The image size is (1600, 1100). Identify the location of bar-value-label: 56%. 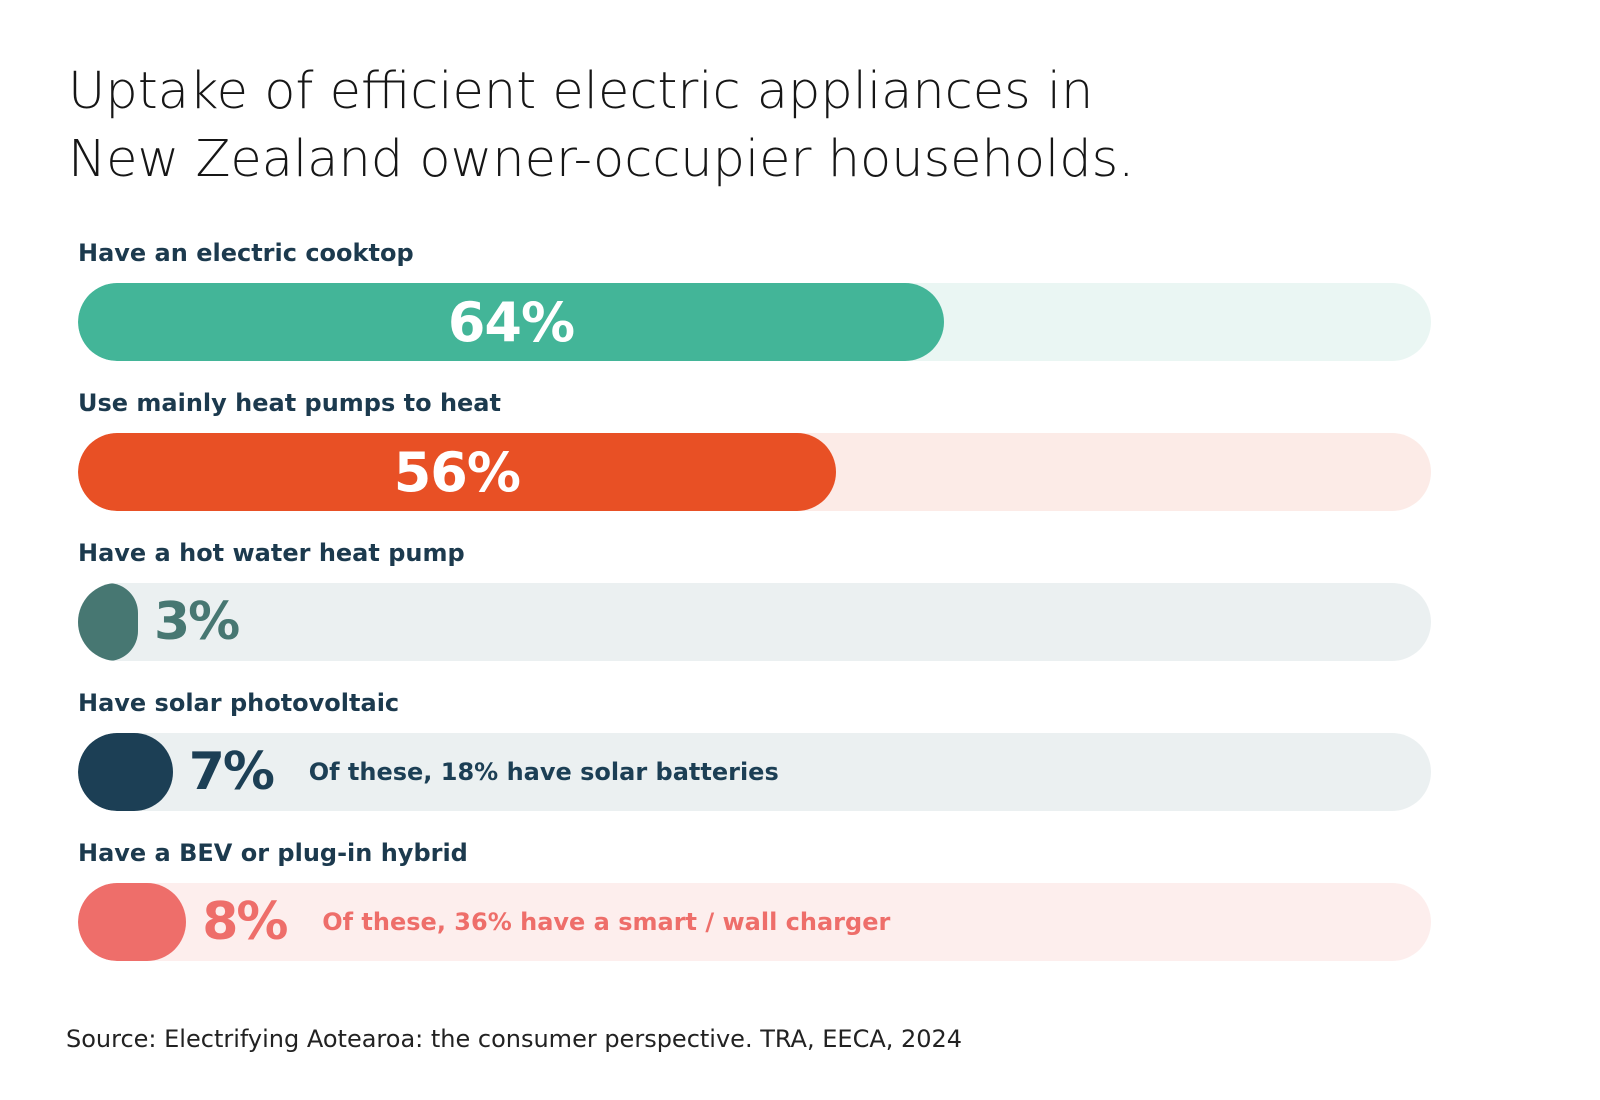
(457, 472).